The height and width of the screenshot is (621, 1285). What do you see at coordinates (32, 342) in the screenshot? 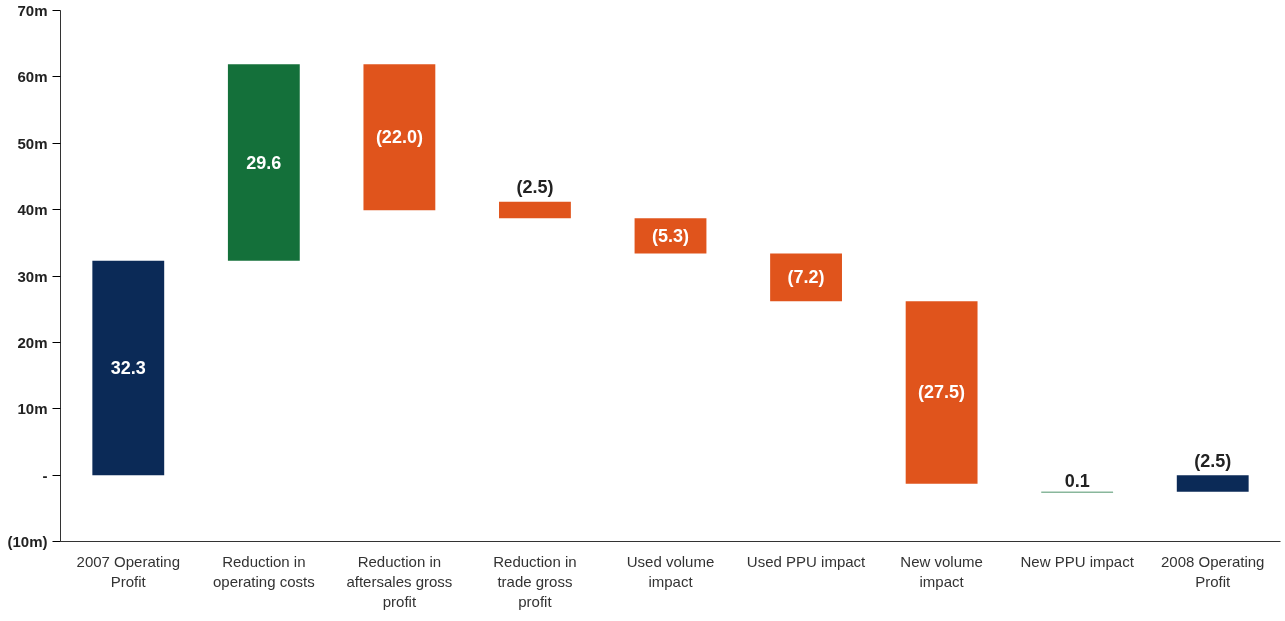
I see `y-tick-label: 20m` at bounding box center [32, 342].